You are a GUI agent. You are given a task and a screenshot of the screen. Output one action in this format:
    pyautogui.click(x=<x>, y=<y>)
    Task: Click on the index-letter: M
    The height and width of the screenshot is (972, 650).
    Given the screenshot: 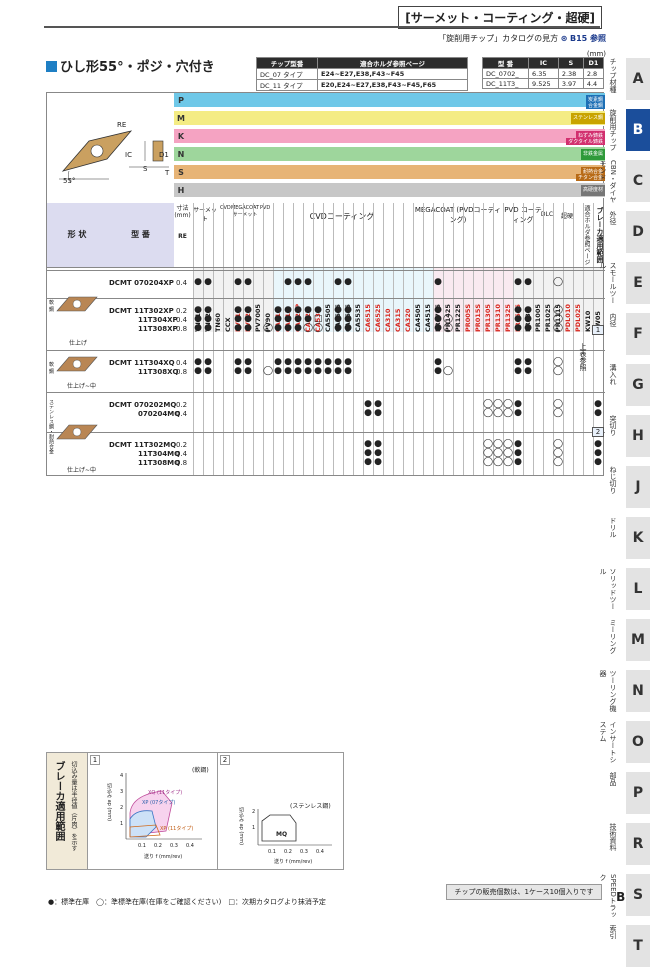 What is the action you would take?
    pyautogui.click(x=638, y=640)
    